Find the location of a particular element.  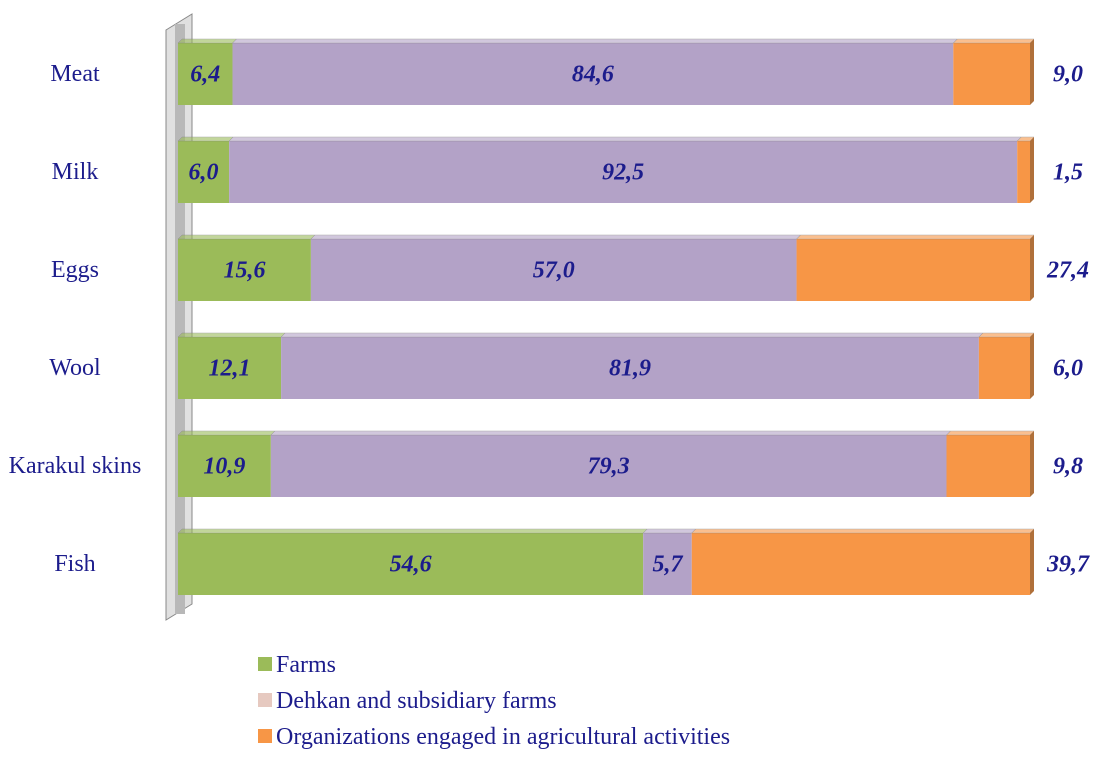

value-label: 1,5 is located at coordinates (1068, 173).